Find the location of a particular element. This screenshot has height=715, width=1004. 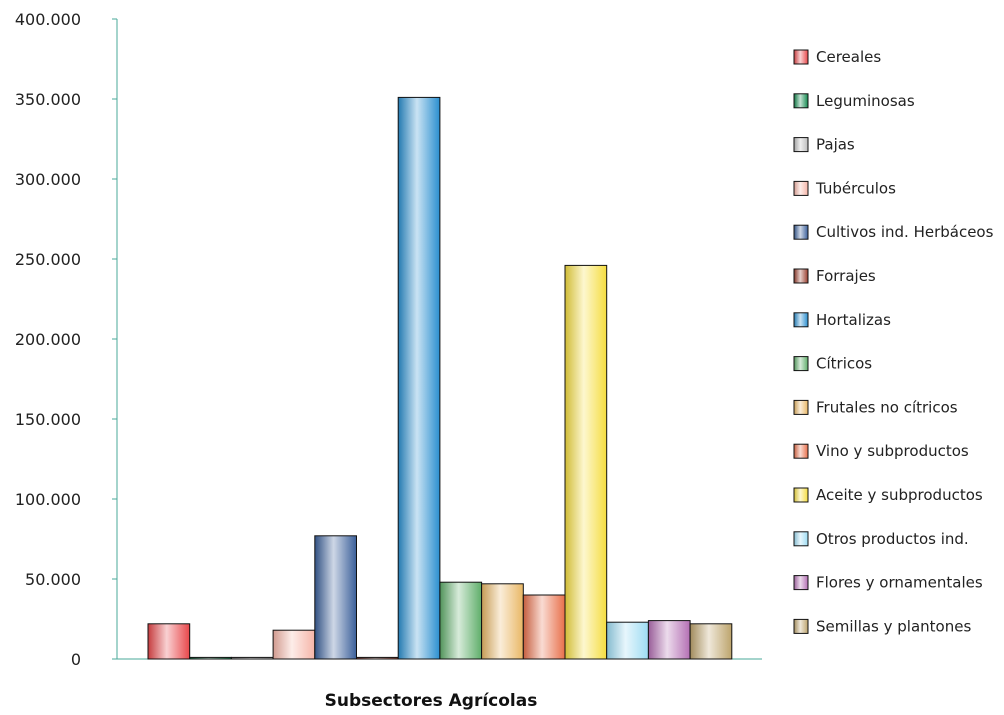

legend-item: Otros productos ind. is located at coordinates (881, 539).